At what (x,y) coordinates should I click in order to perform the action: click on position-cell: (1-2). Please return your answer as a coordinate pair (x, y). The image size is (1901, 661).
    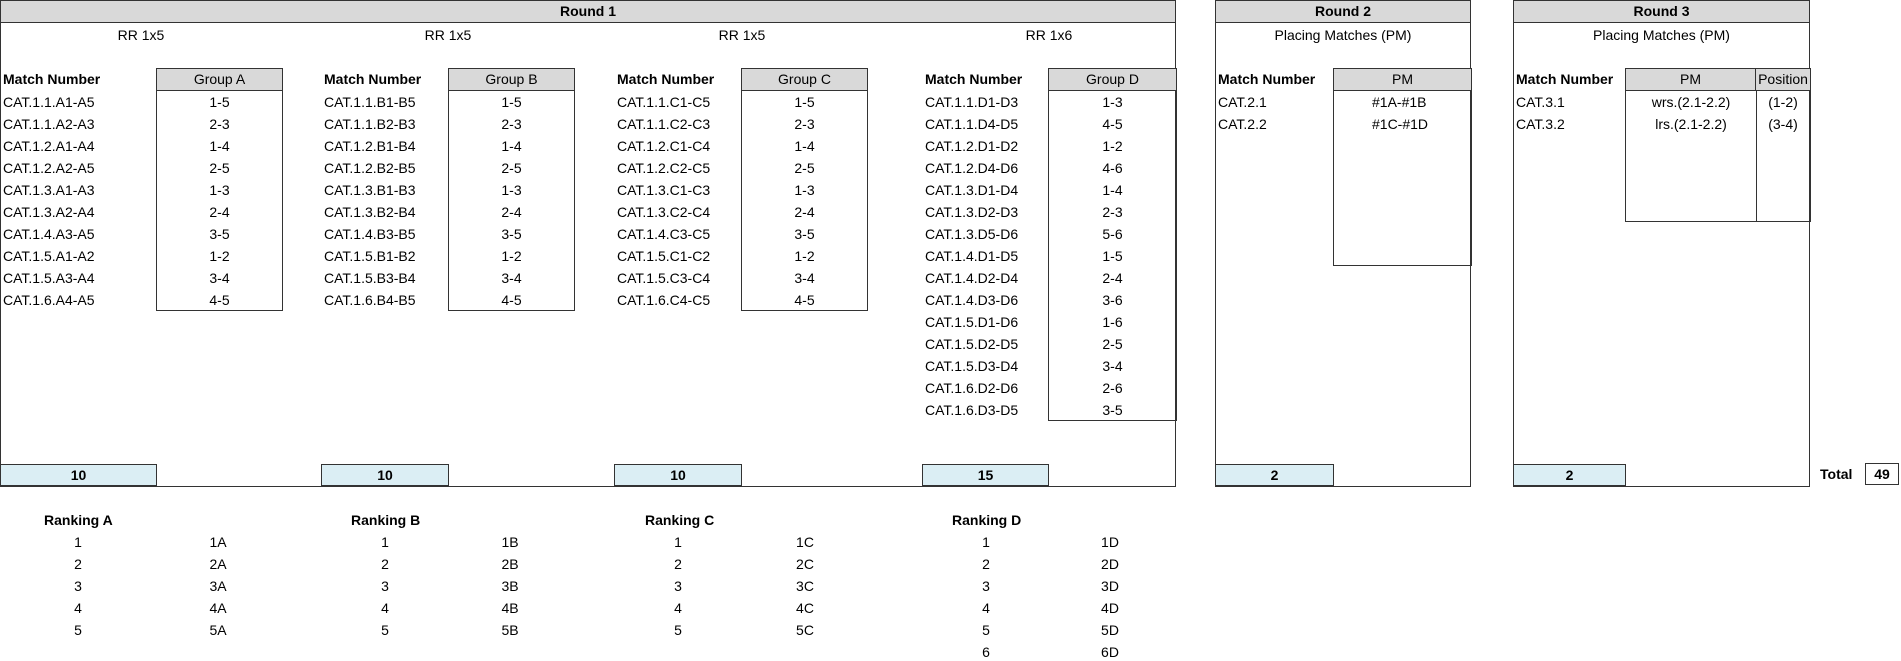
    Looking at the image, I should click on (1783, 102).